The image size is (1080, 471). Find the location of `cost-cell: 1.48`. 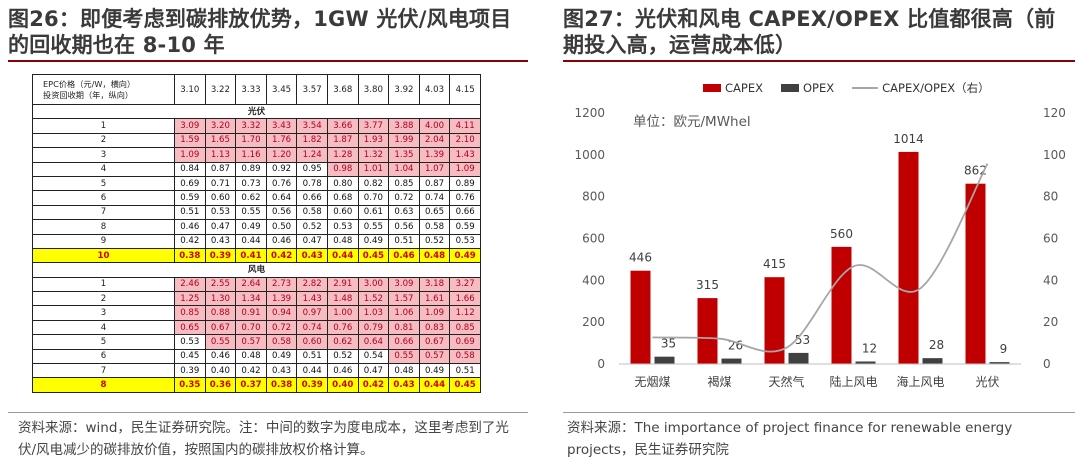

cost-cell: 1.48 is located at coordinates (342, 299).